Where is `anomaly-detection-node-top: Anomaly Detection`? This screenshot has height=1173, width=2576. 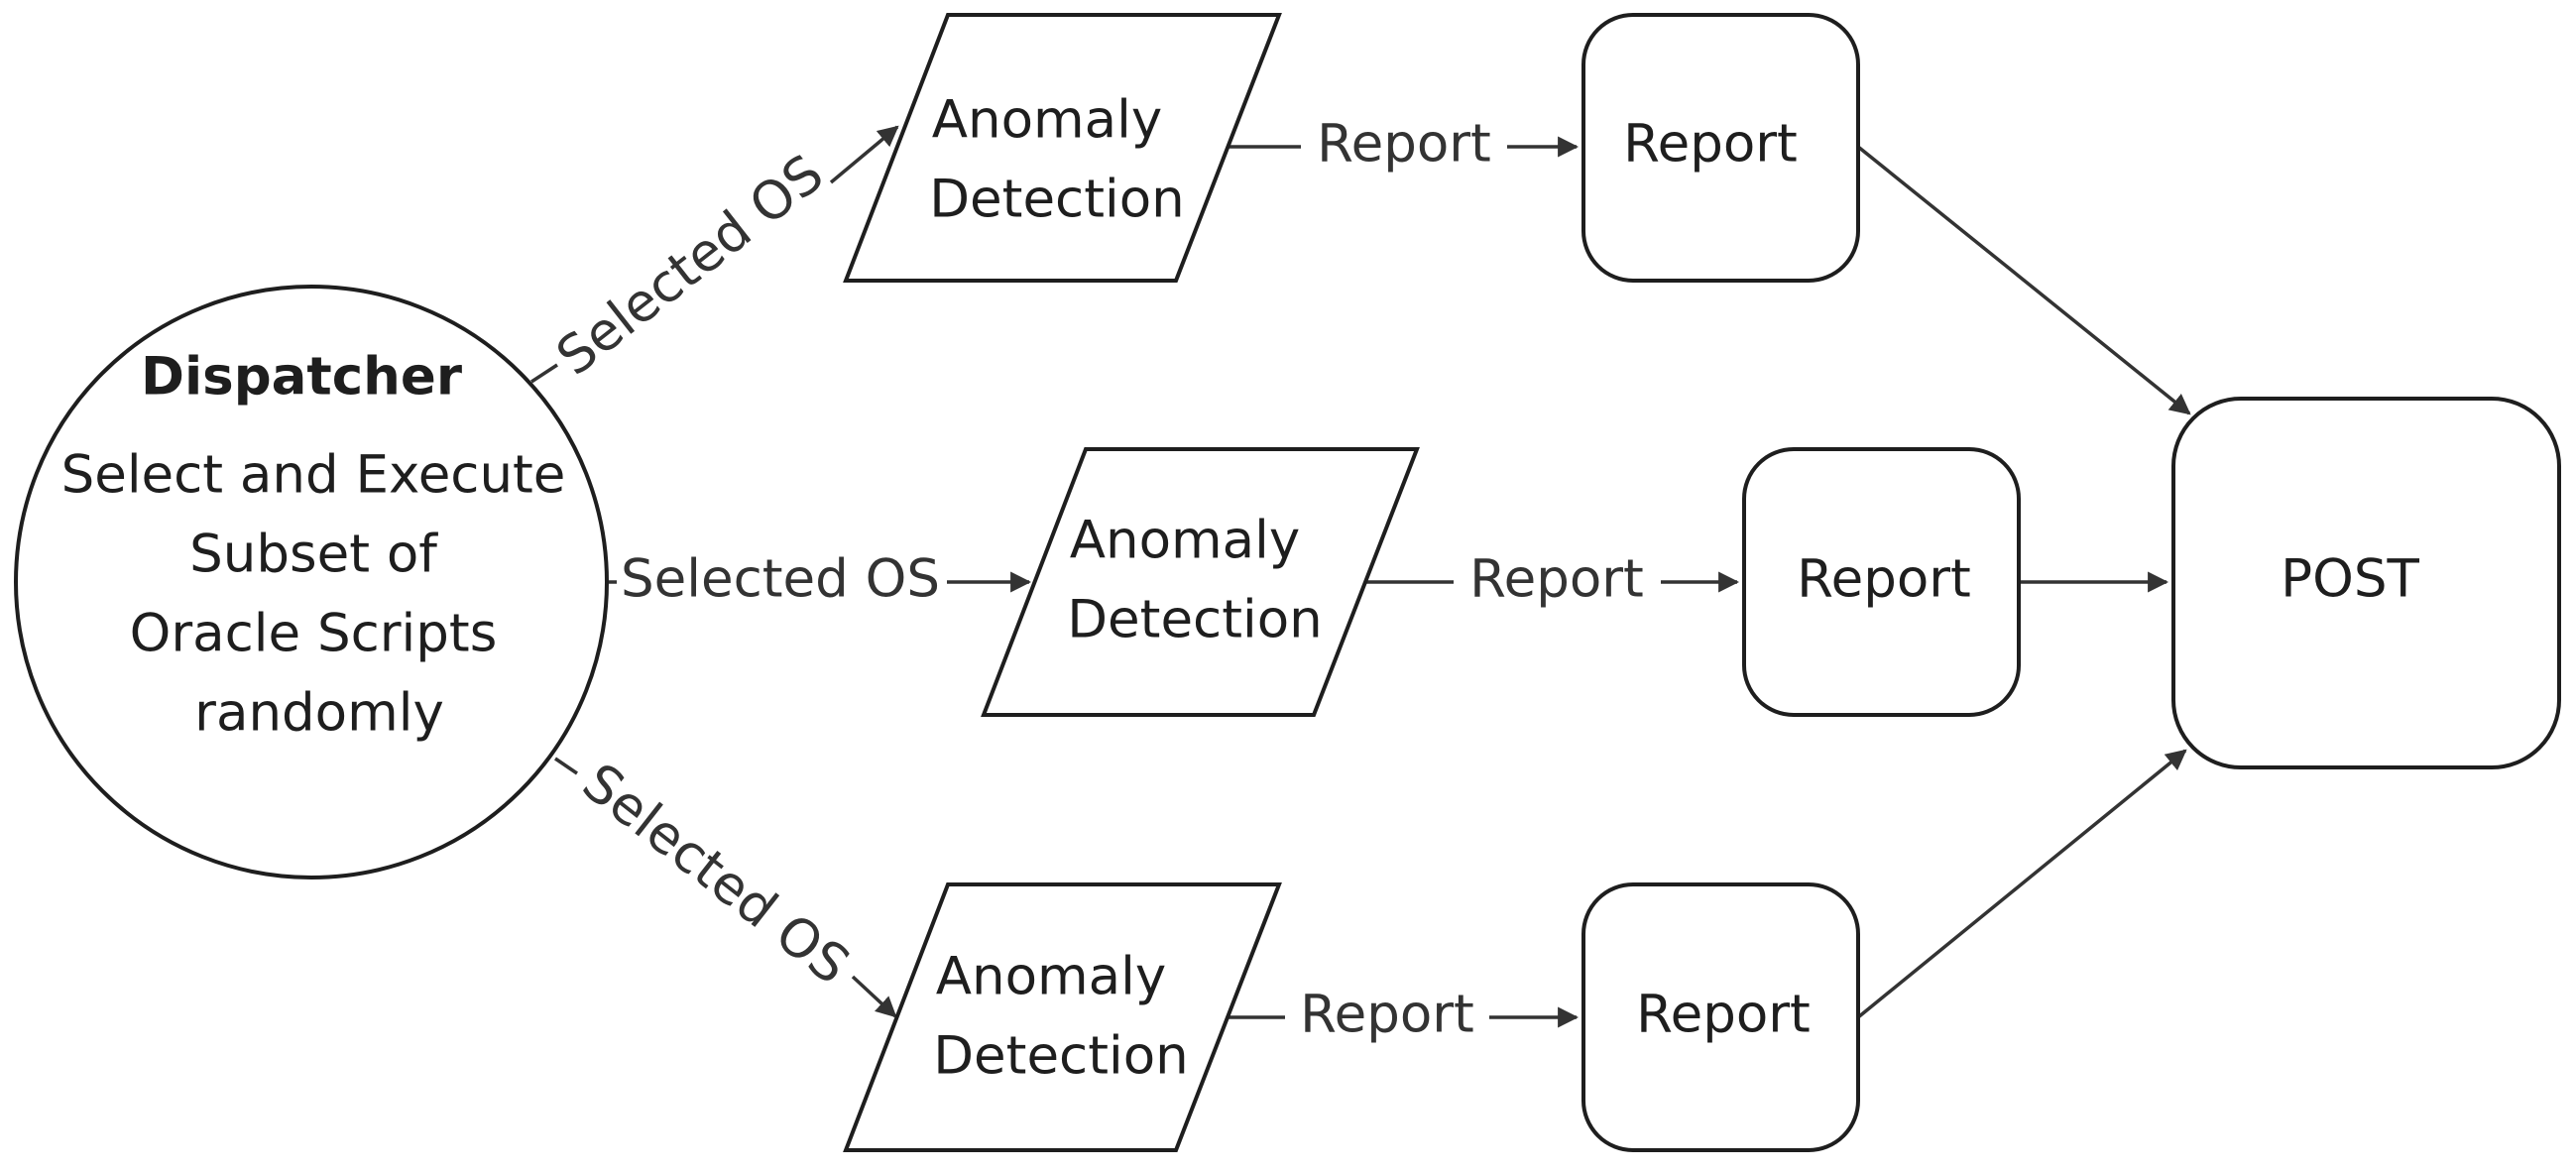
anomaly-detection-node-top: Anomaly Detection is located at coordinates (1062, 148).